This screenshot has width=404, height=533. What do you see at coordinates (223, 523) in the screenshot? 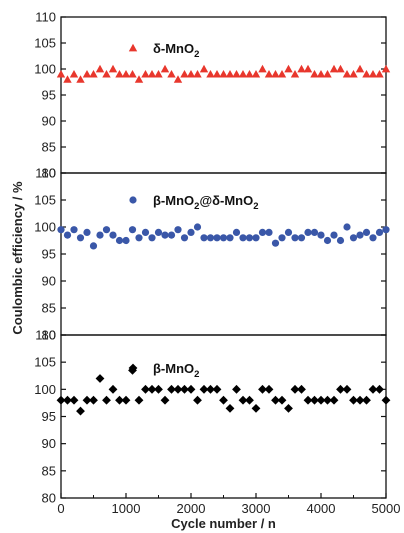
I see `x-axis-title: Cycle number / n` at bounding box center [223, 523].